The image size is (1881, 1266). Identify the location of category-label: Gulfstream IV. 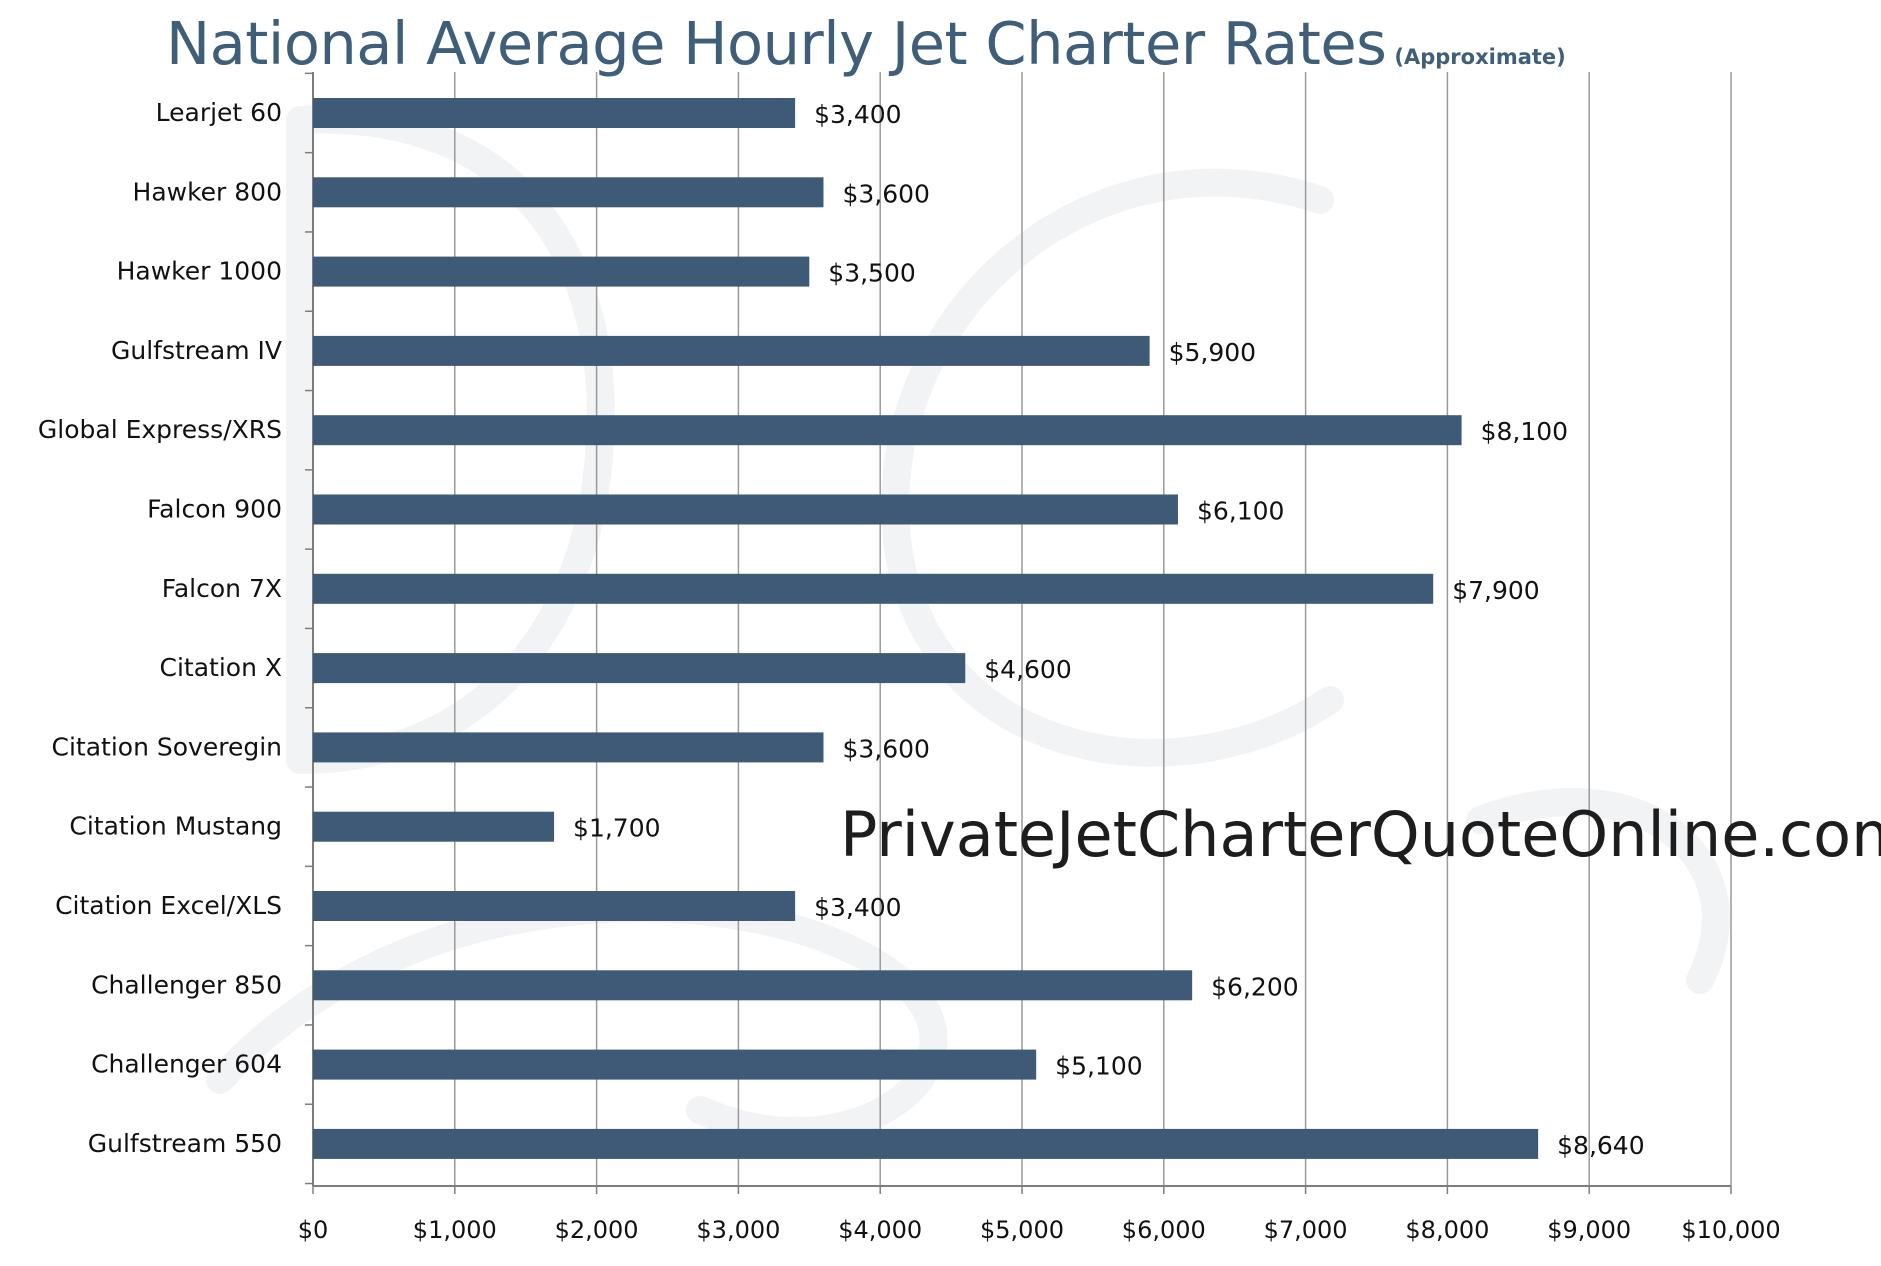
(196, 350).